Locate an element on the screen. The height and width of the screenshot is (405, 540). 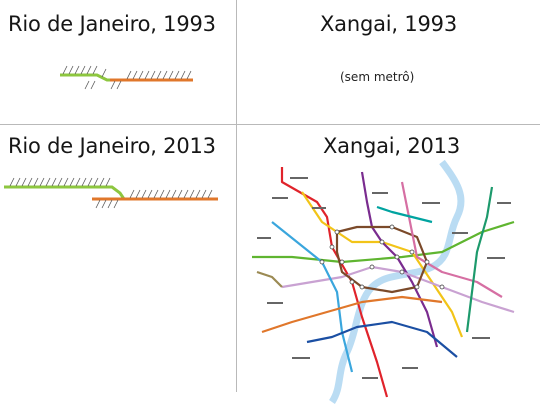
panel-title-rio-2013: Rio de Janeiro, 2013 is located at coordinates (112, 146).